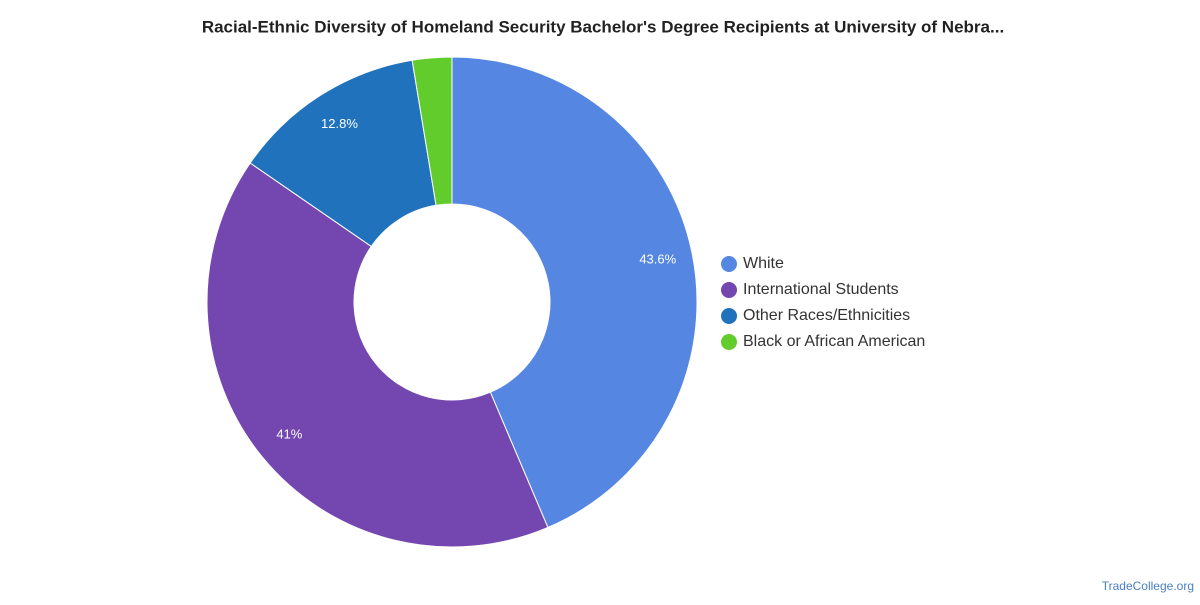 This screenshot has height=605, width=1200. Describe the element at coordinates (826, 315) in the screenshot. I see `legend-label: Other Races/Ethnicities` at that location.